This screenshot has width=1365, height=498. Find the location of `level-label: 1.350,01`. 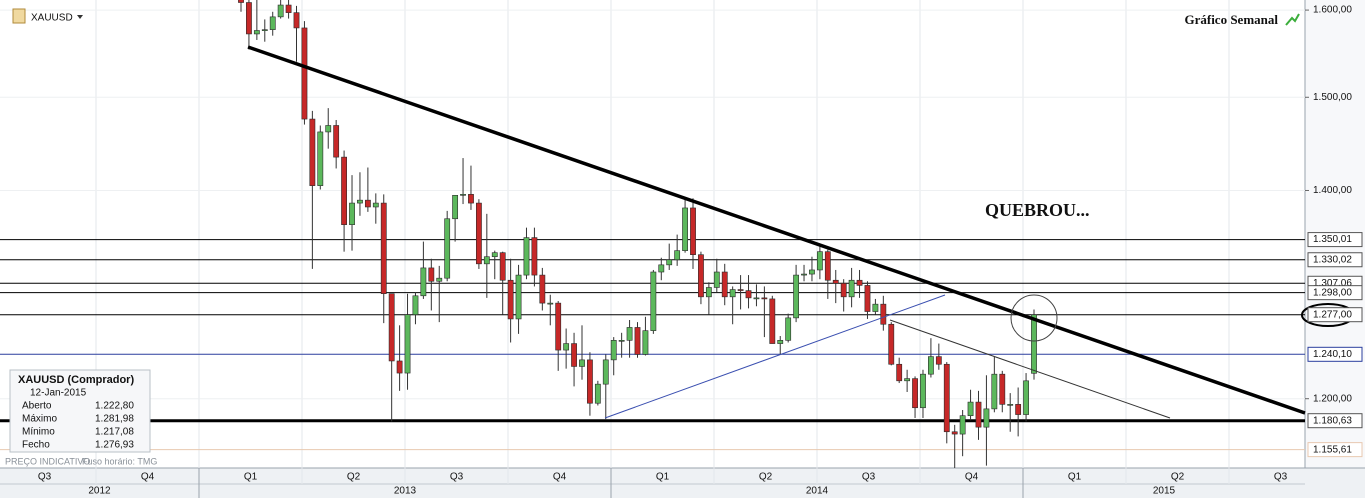

level-label: 1.350,01 is located at coordinates (1332, 239).